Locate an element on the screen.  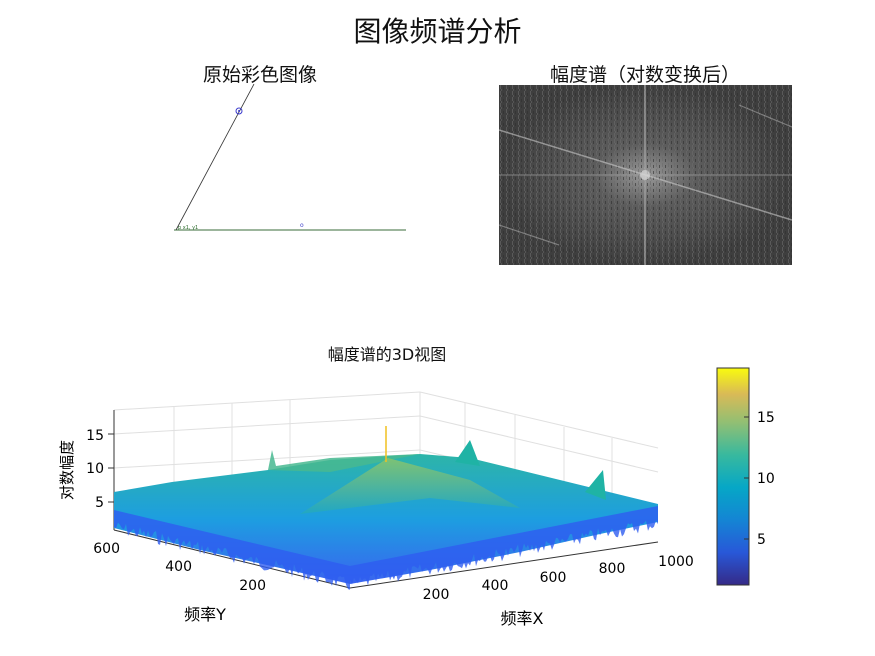
spectrum-center is located at coordinates (645, 175).